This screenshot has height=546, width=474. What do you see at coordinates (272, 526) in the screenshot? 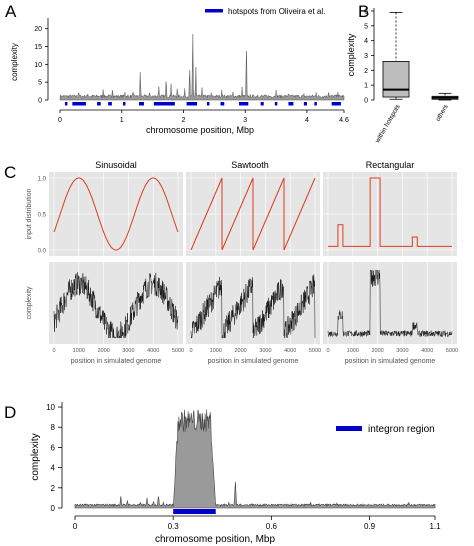
I see `panel-d-x-tick-label: 0.6` at bounding box center [272, 526].